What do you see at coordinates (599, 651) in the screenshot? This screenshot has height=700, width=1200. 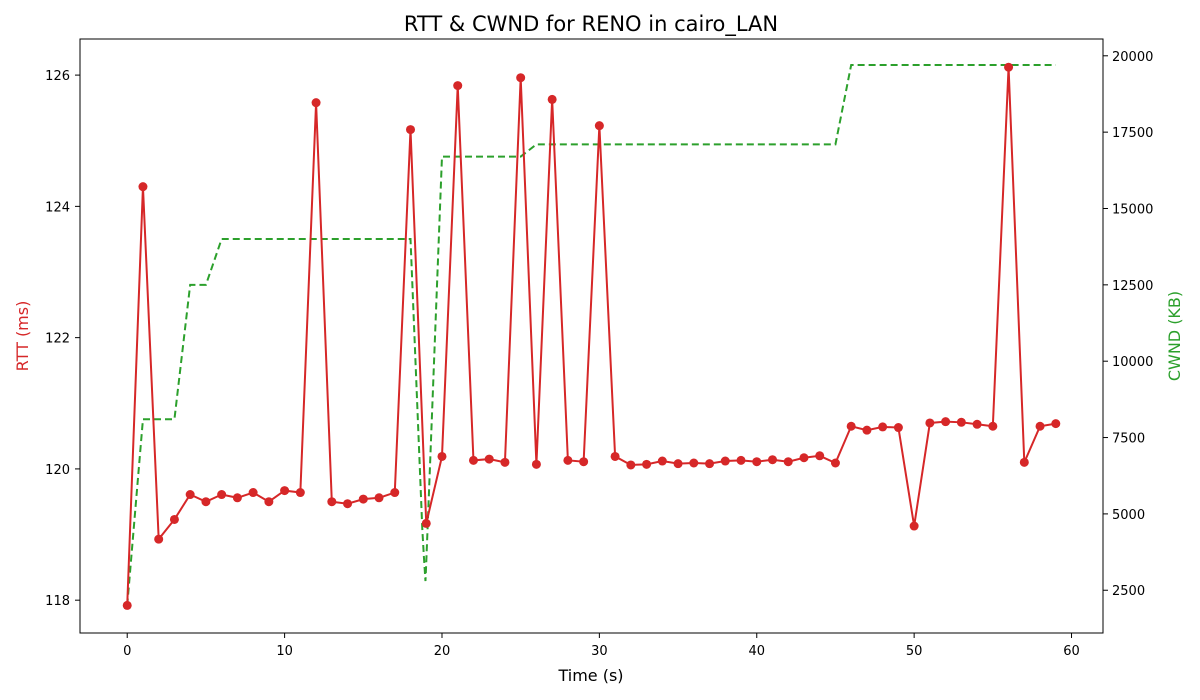 I see `x-tick-label: 30` at bounding box center [599, 651].